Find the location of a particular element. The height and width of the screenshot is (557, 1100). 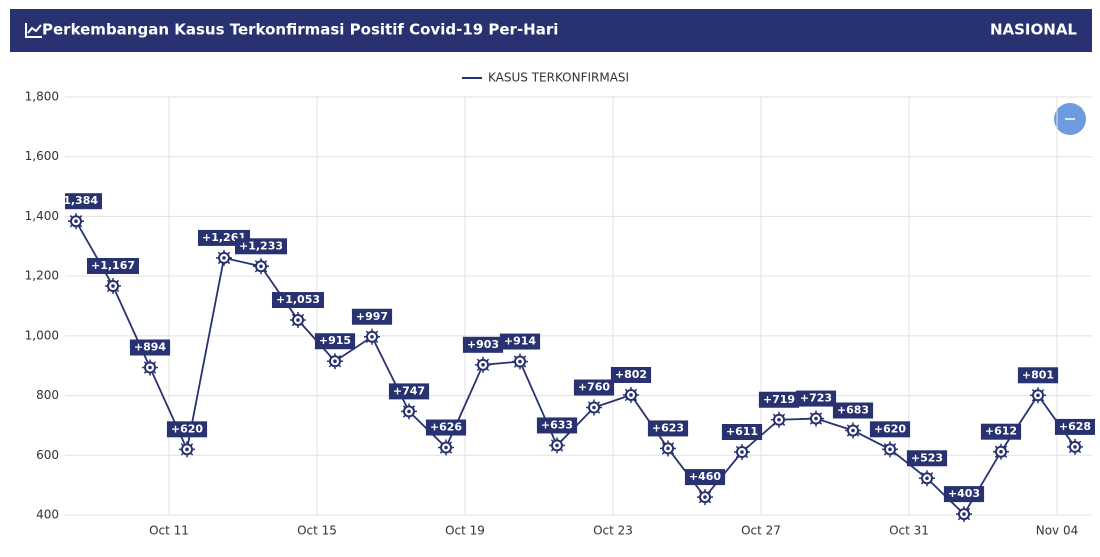

data-label-text: +628 is located at coordinates (1075, 426).